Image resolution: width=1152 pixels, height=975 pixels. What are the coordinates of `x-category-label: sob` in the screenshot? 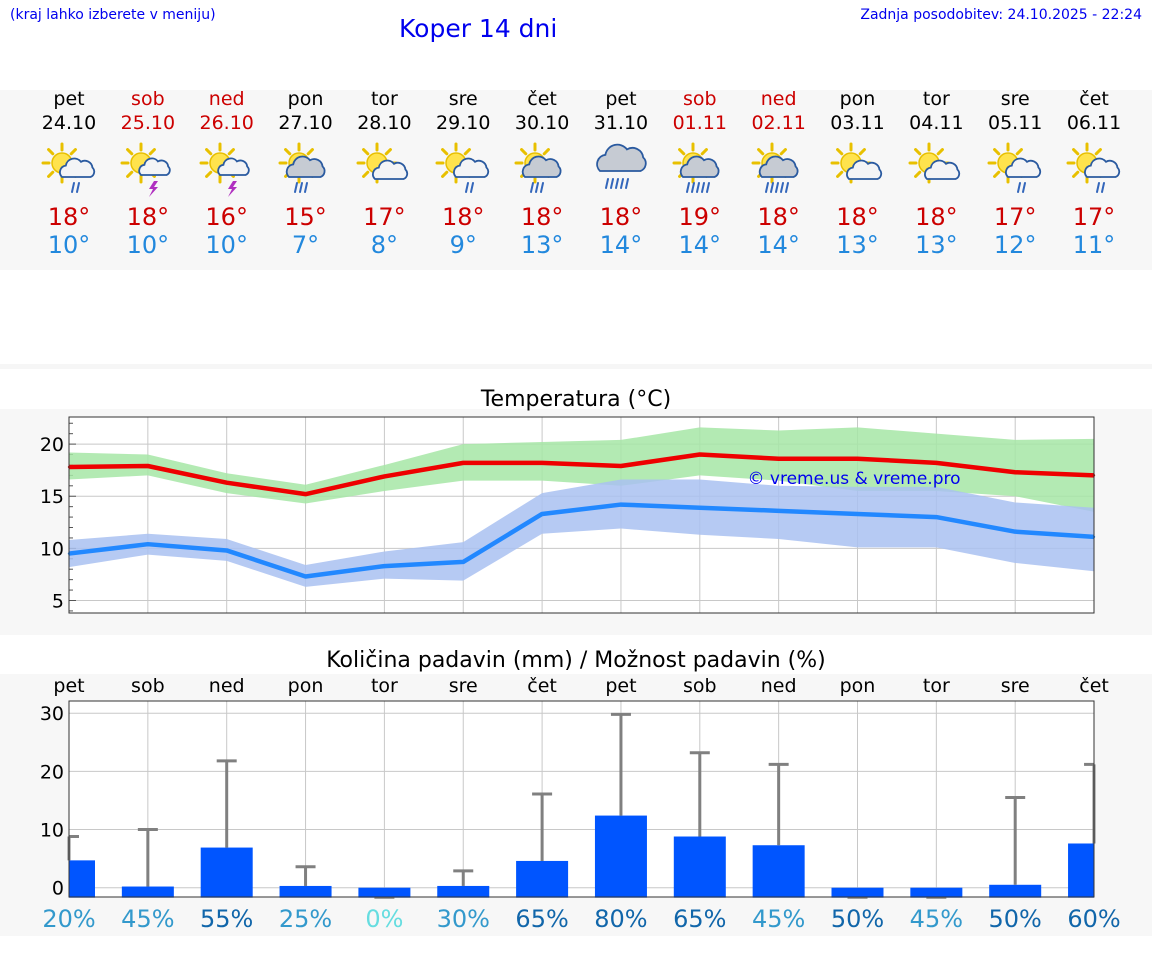 It's located at (148, 686).